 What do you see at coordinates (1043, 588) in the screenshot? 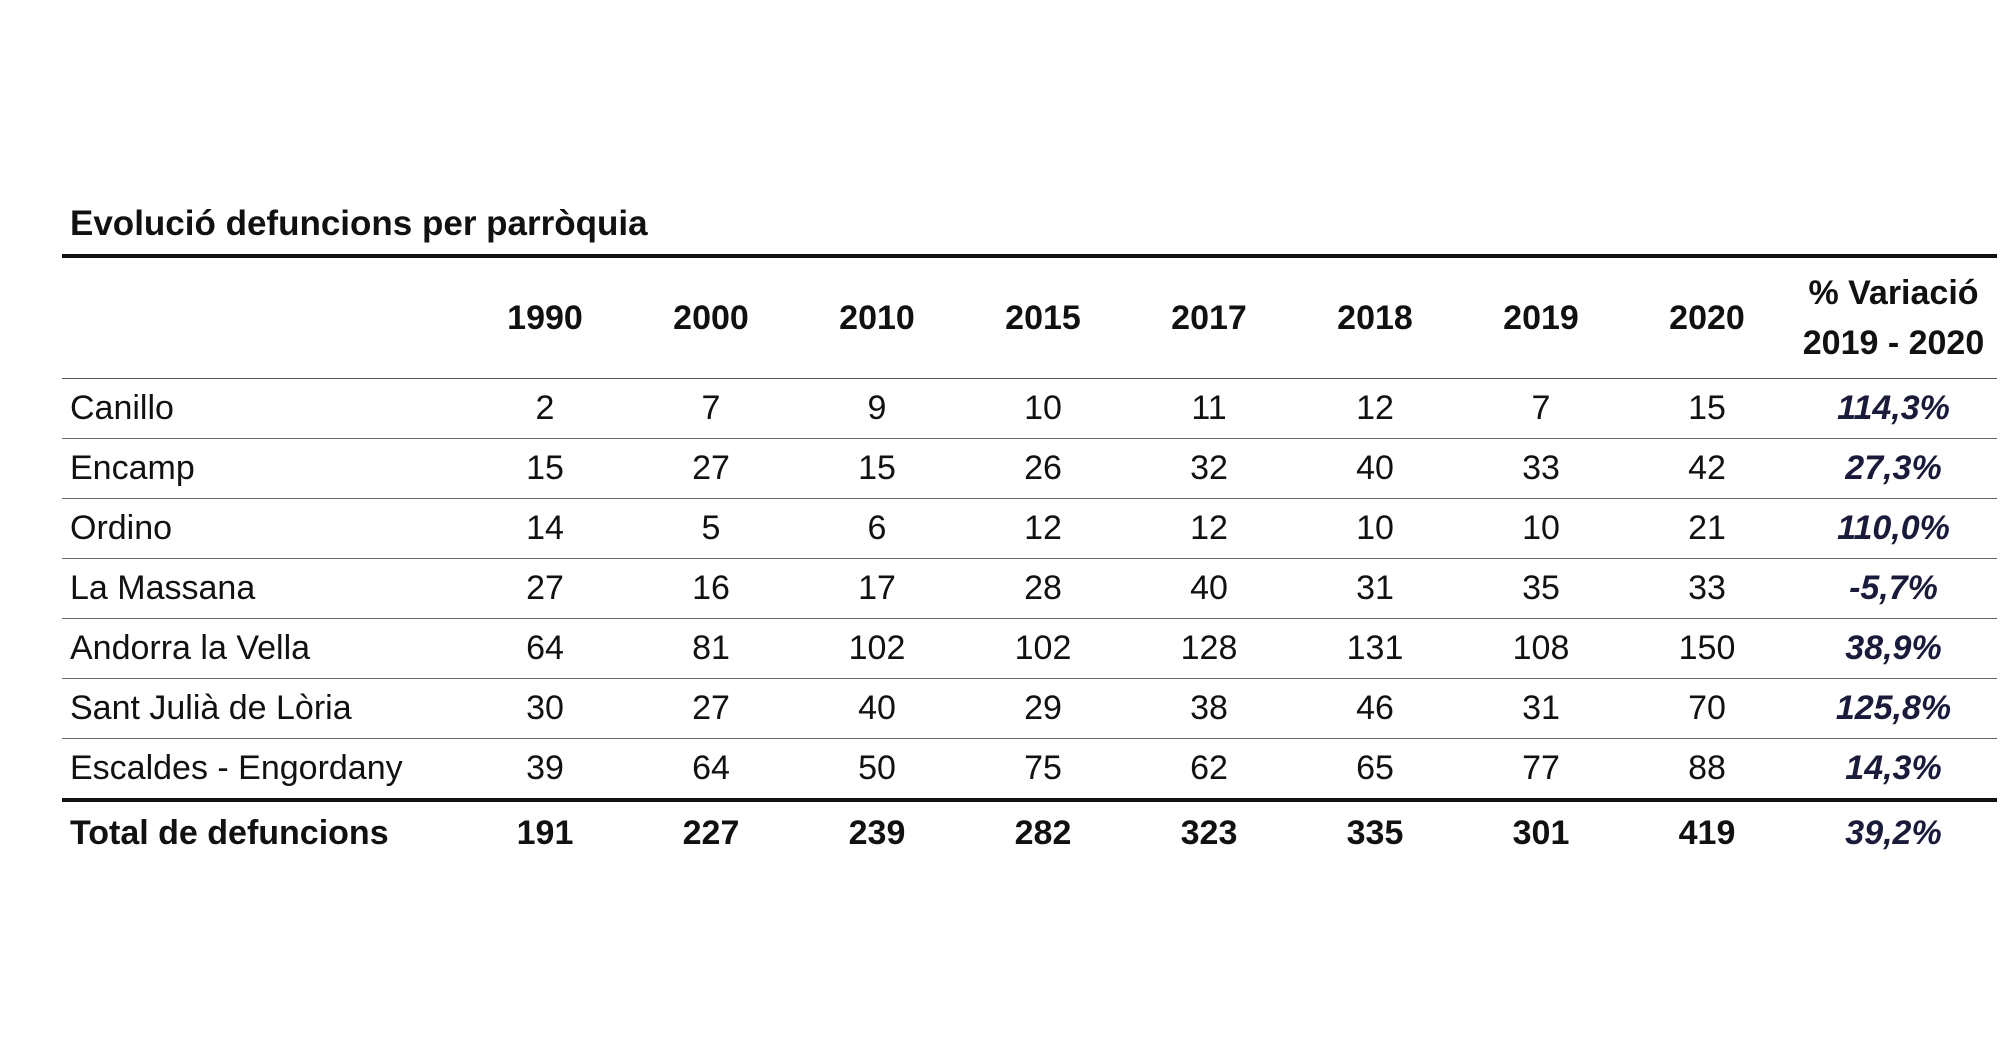
I see `cell-value: 28` at bounding box center [1043, 588].